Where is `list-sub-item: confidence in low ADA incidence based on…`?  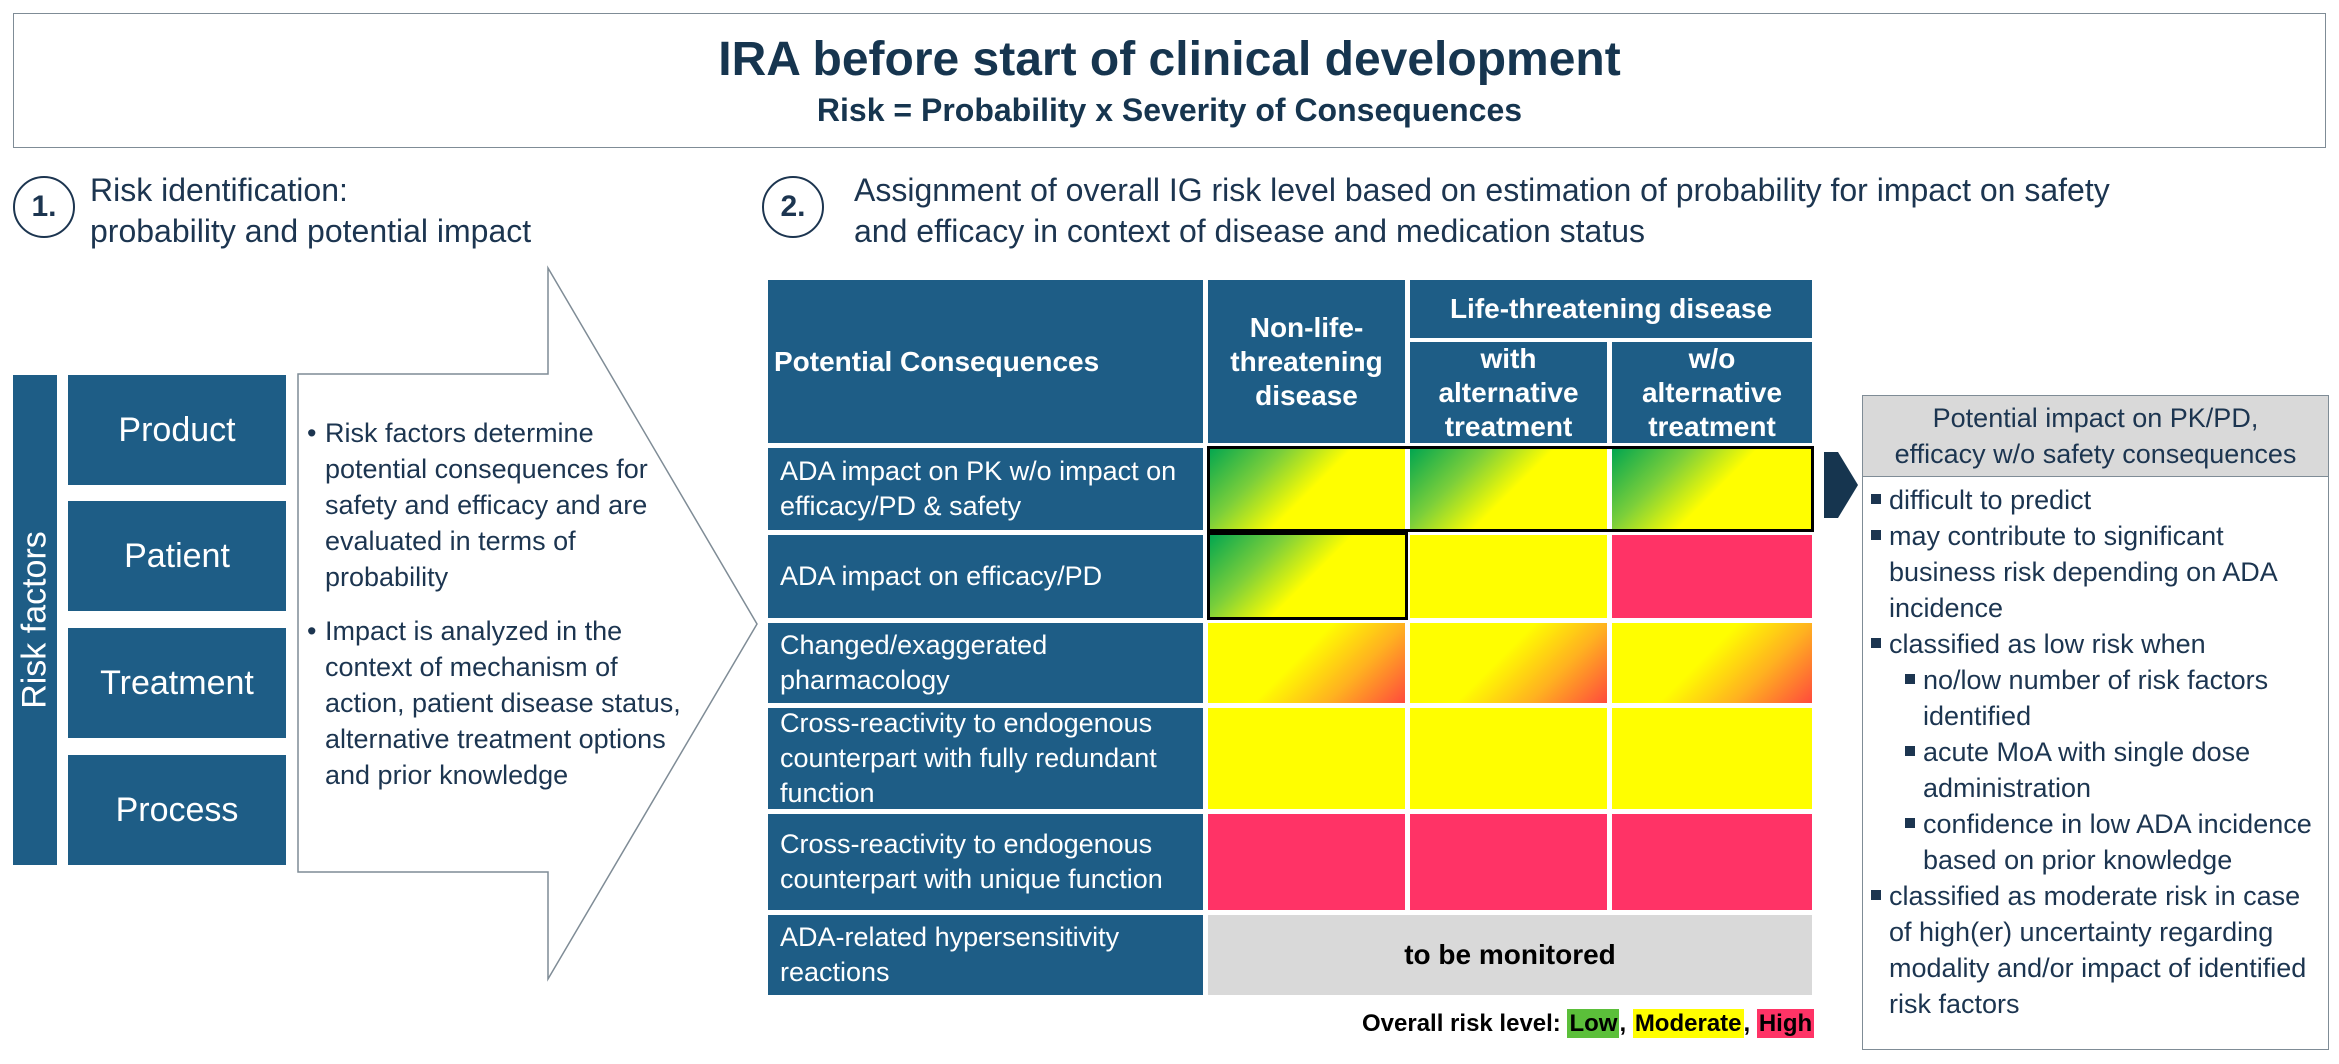
list-sub-item: confidence in low ADA incidence based on… is located at coordinates (2095, 842).